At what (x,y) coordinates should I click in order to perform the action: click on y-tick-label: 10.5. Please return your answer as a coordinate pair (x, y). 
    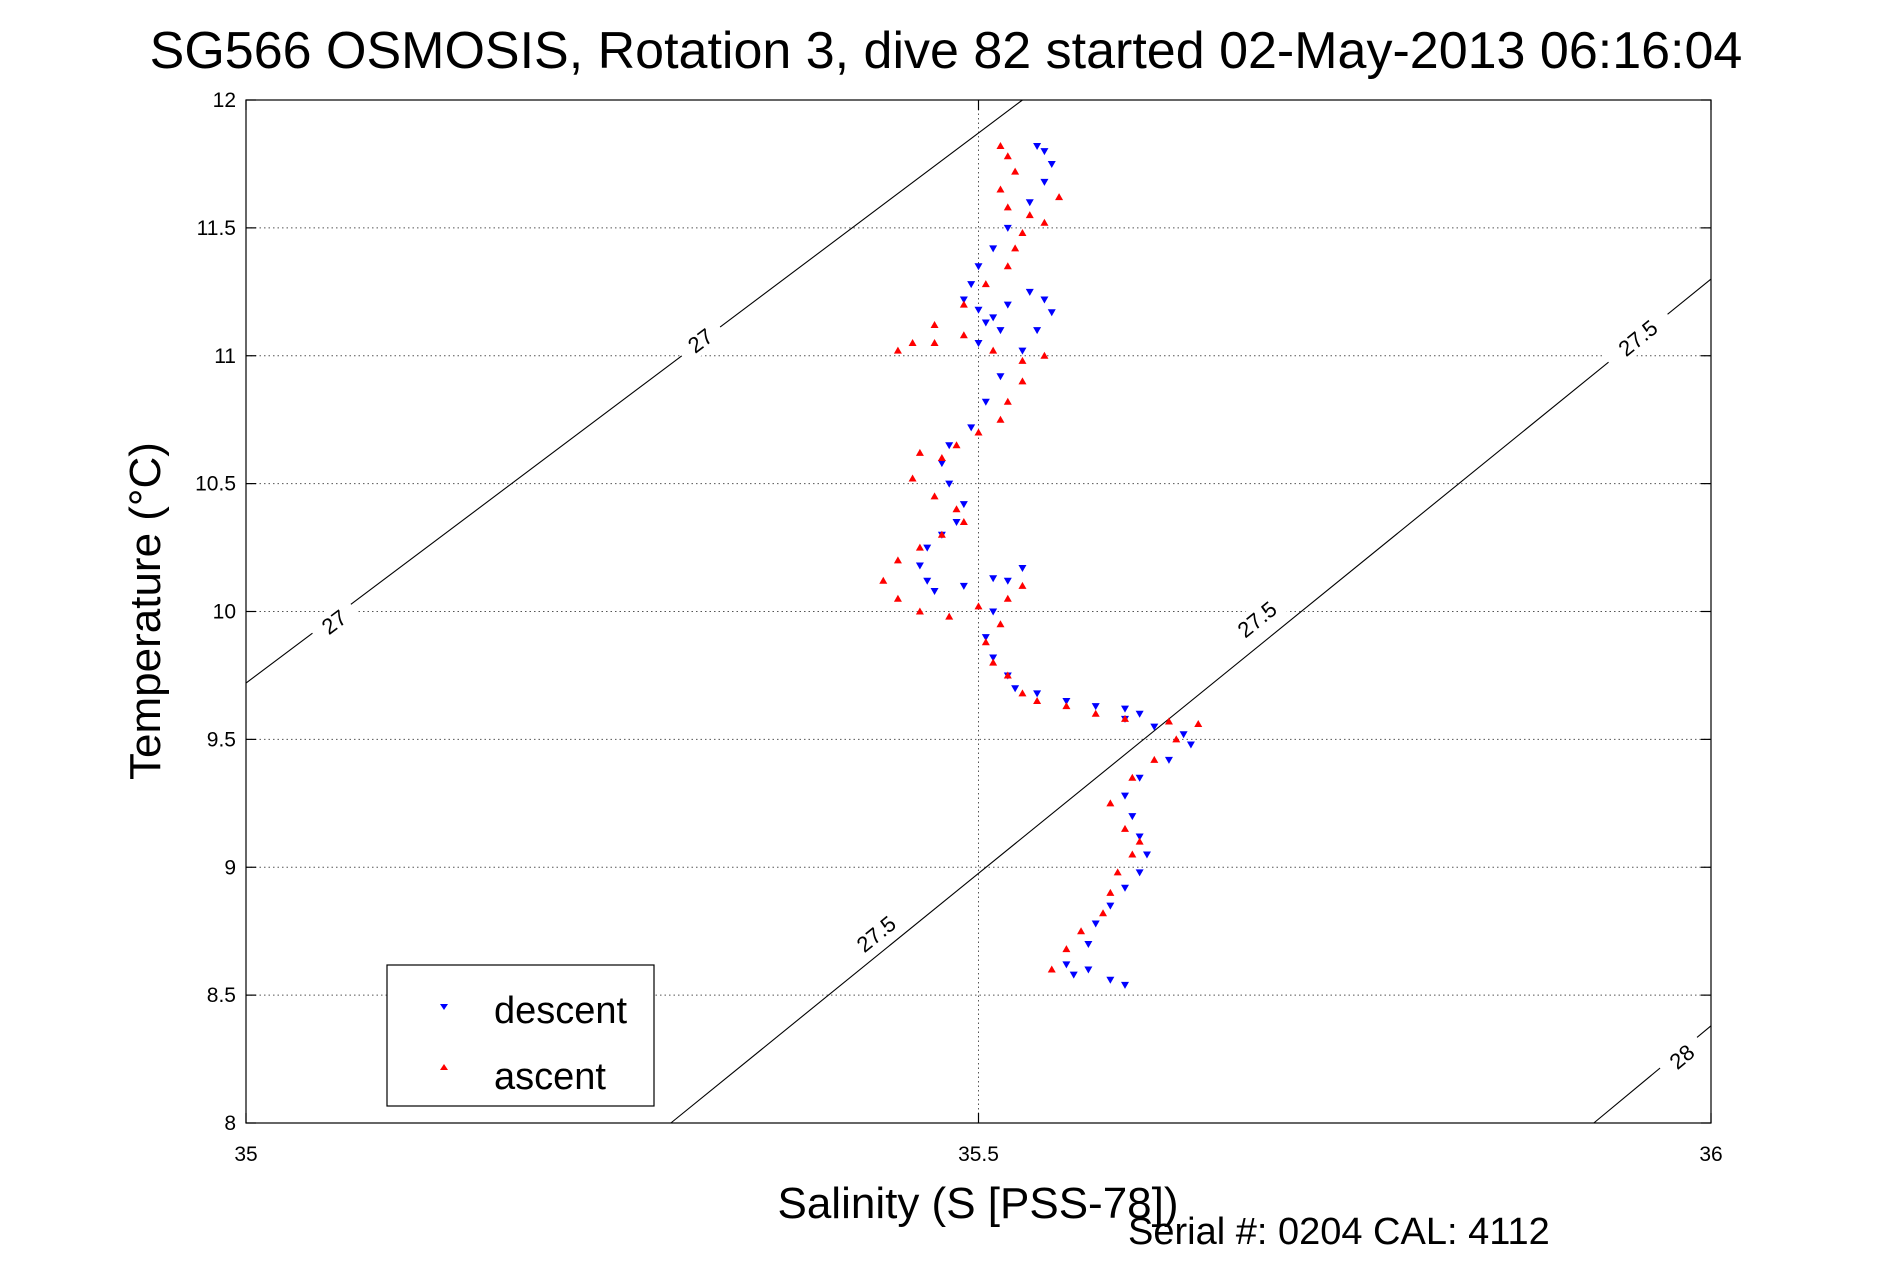
    Looking at the image, I should click on (215, 484).